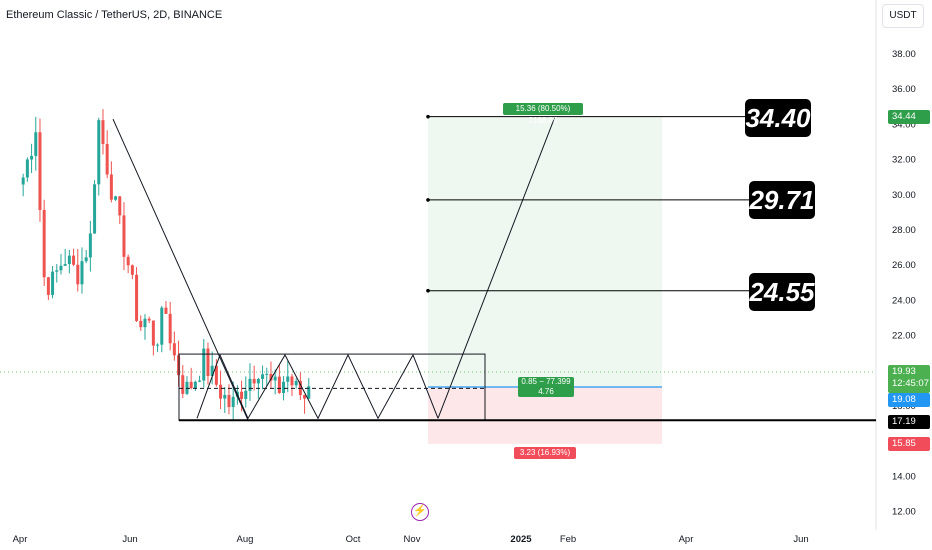 This screenshot has height=550, width=932. What do you see at coordinates (545, 458) in the screenshot?
I see `loss-label: 3.23 (16.93%) 750` at bounding box center [545, 458].